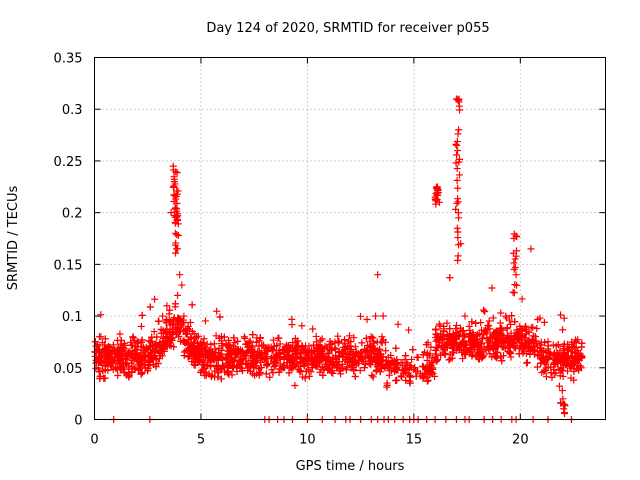 Image resolution: width=640 pixels, height=480 pixels. What do you see at coordinates (350, 466) in the screenshot?
I see `x-axis-label: GPS time / hours` at bounding box center [350, 466].